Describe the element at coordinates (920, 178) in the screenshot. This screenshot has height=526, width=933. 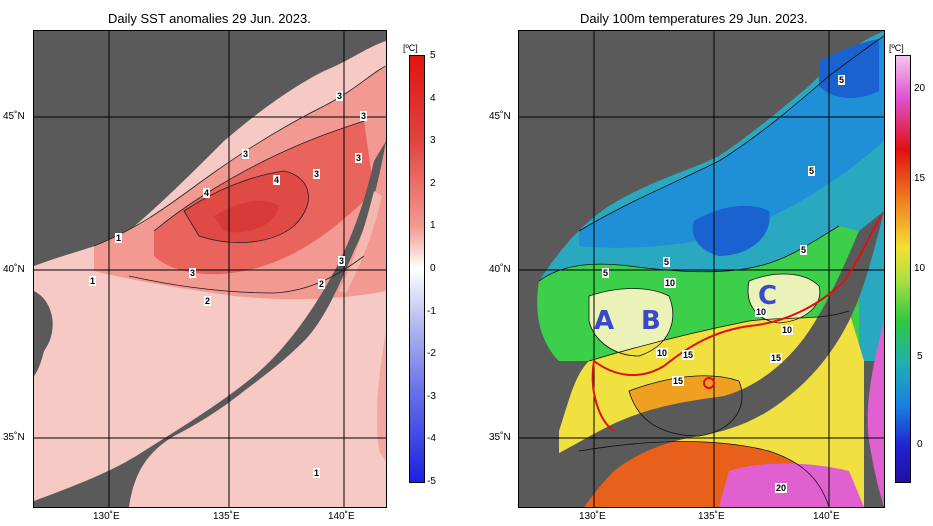
I see `colorbar-tick: 15` at that location.